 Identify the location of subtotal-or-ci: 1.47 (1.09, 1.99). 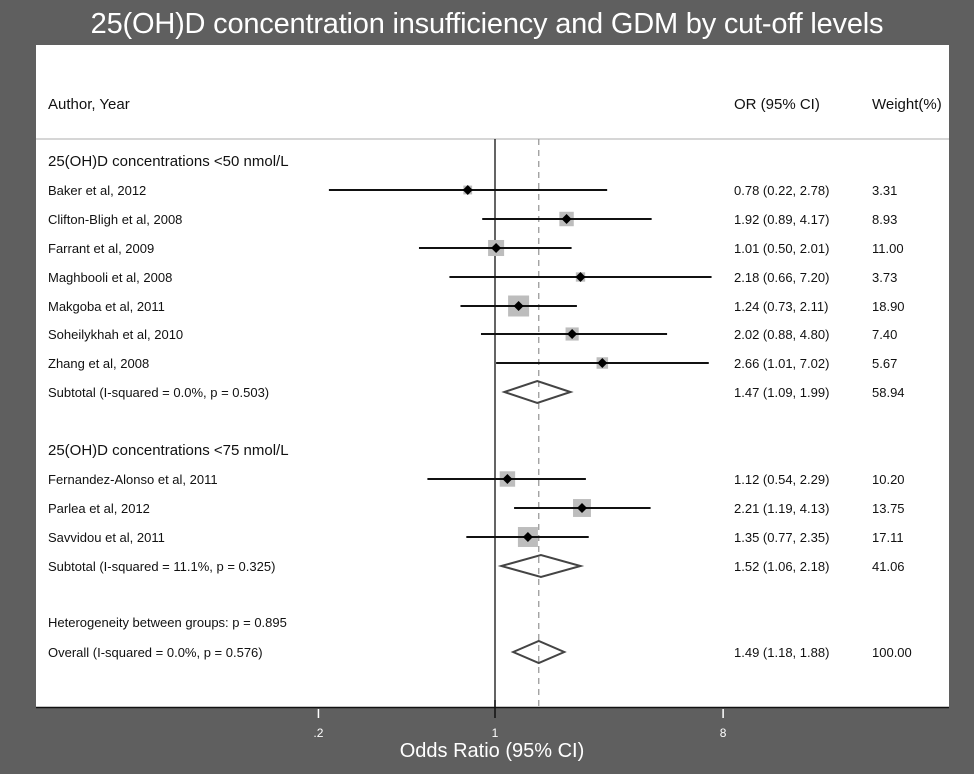
(781, 392).